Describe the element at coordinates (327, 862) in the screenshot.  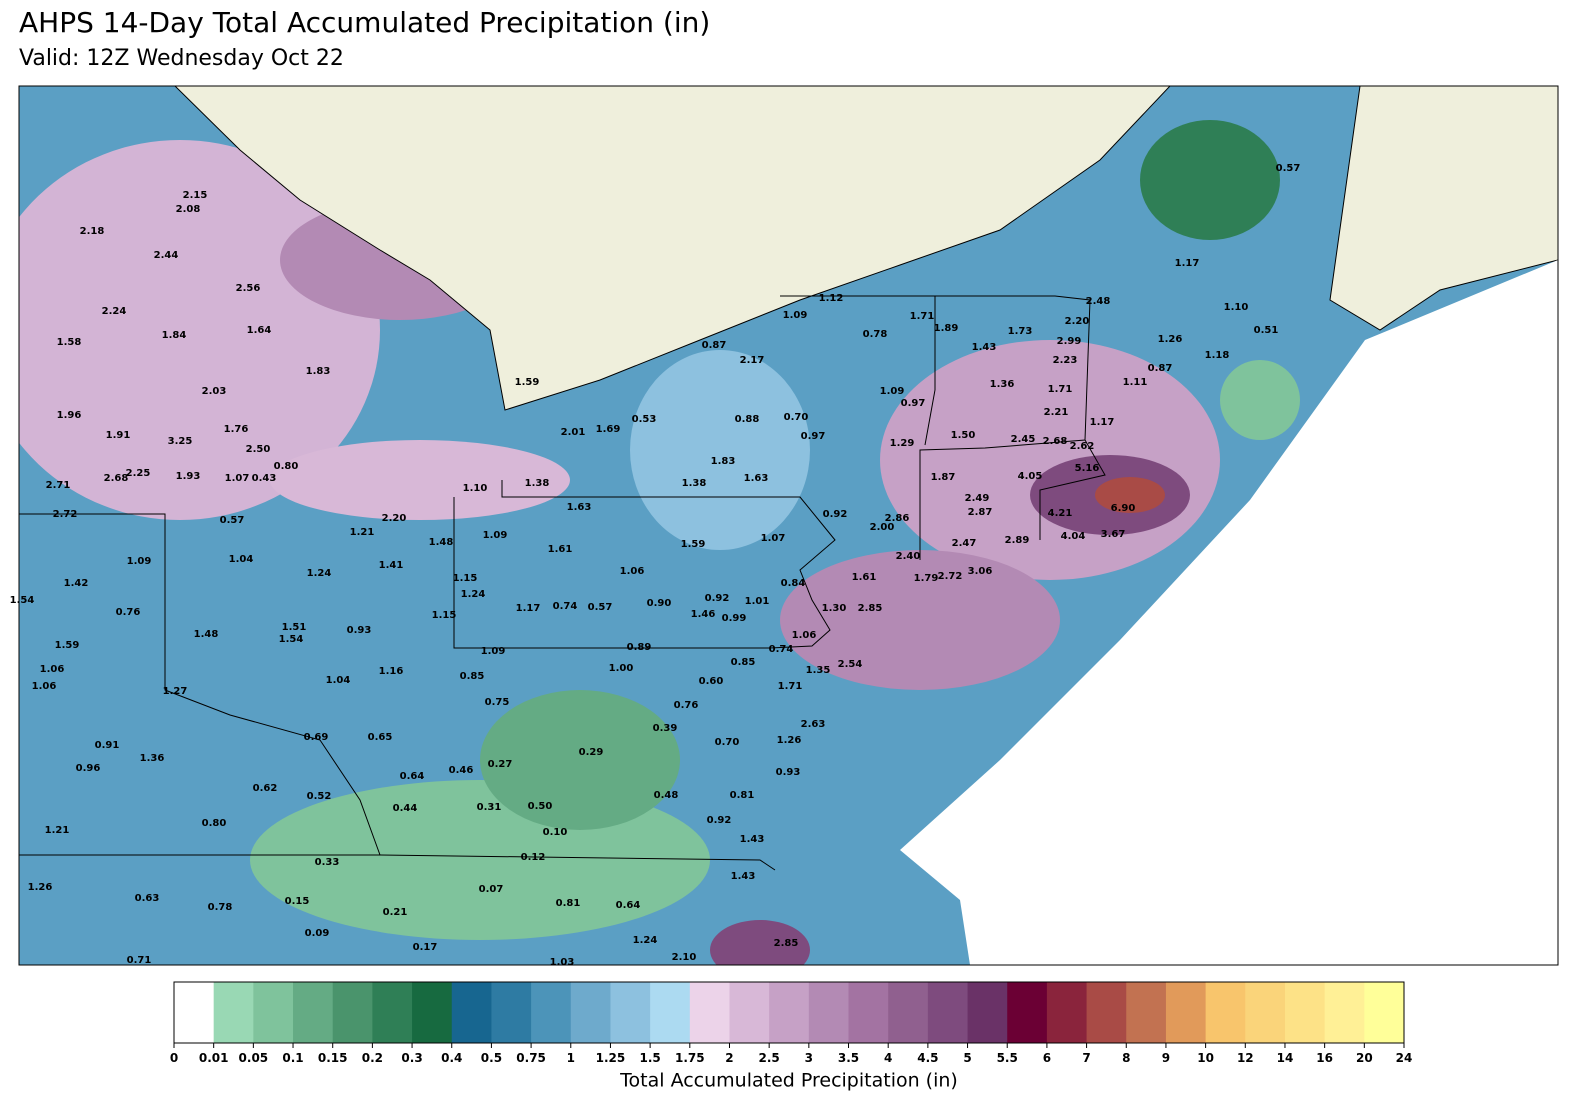
I see `station-value: 0.33` at that location.